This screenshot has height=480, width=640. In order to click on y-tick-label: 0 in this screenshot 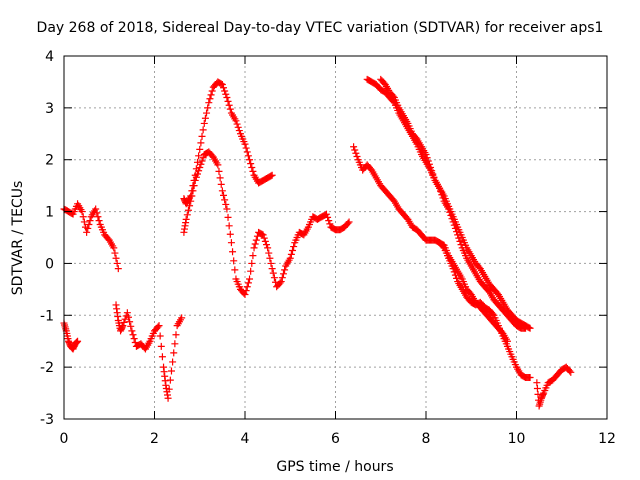, I will do `click(49, 264)`.